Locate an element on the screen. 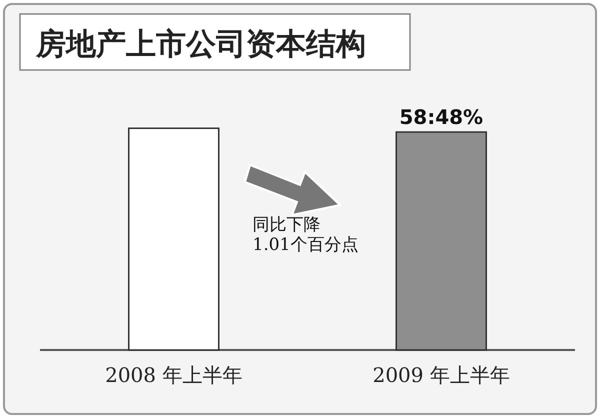 This screenshot has width=600, height=418. chart-title: 房地产上市公司资本结构 is located at coordinates (200, 44).